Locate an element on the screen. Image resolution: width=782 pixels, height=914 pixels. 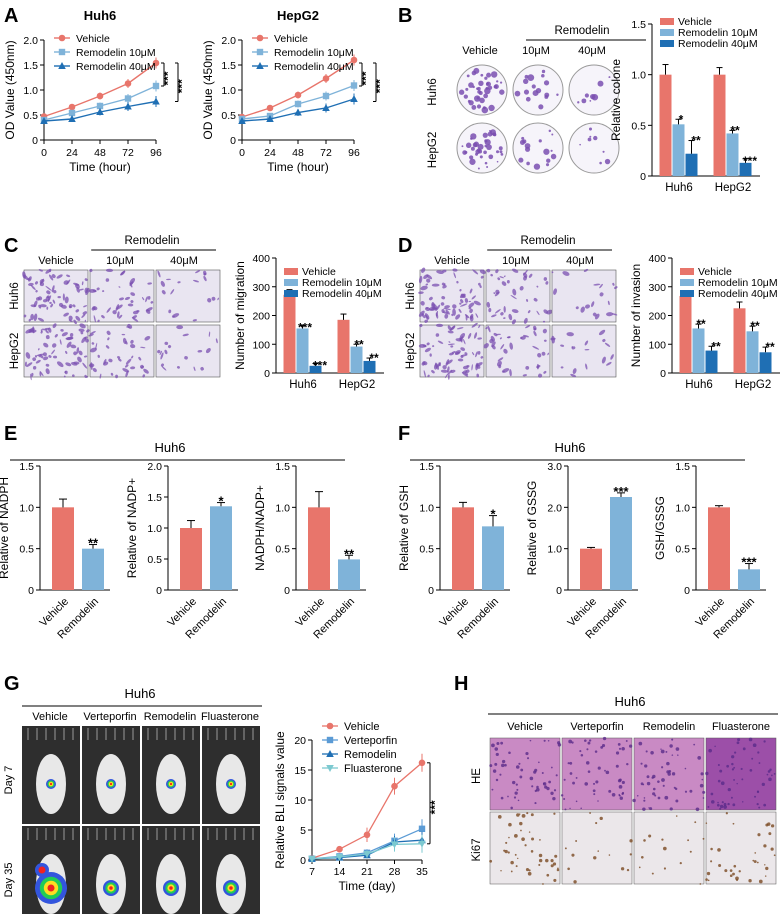
panel-g-y-tick-label: 10 is located at coordinates (300, 801).